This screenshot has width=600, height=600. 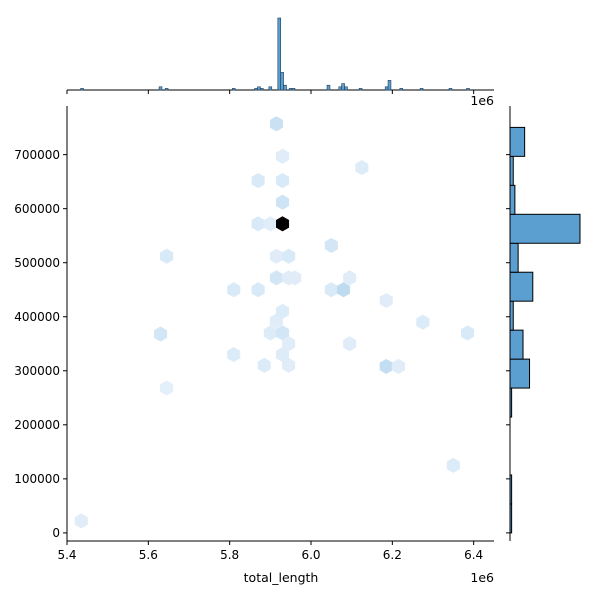 What do you see at coordinates (37, 263) in the screenshot?
I see `y-tick-label: 500000` at bounding box center [37, 263].